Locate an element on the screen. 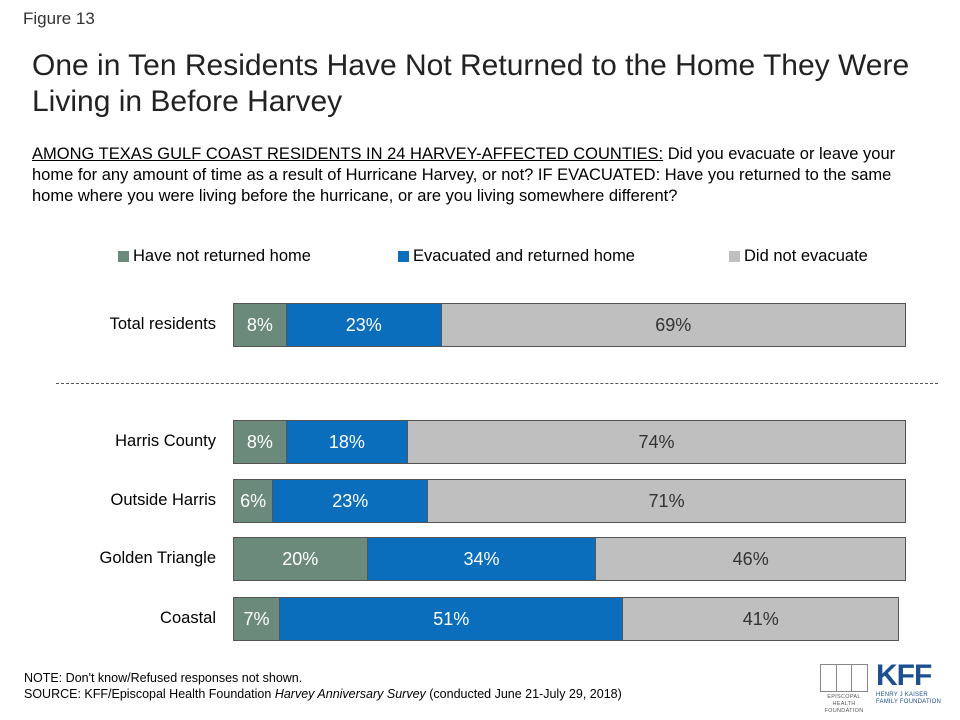 This screenshot has width=960, height=720. bar-segment-outside-harris-not-evacuated: 71% is located at coordinates (667, 501).